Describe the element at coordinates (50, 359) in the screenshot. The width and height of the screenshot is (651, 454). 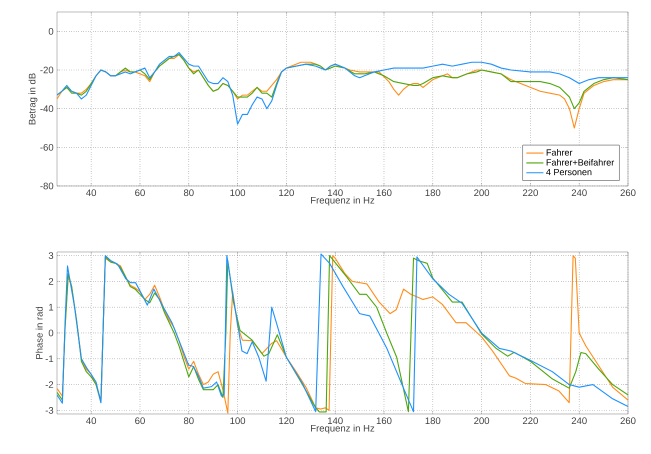
I see `y-tick-label: -1` at that location.